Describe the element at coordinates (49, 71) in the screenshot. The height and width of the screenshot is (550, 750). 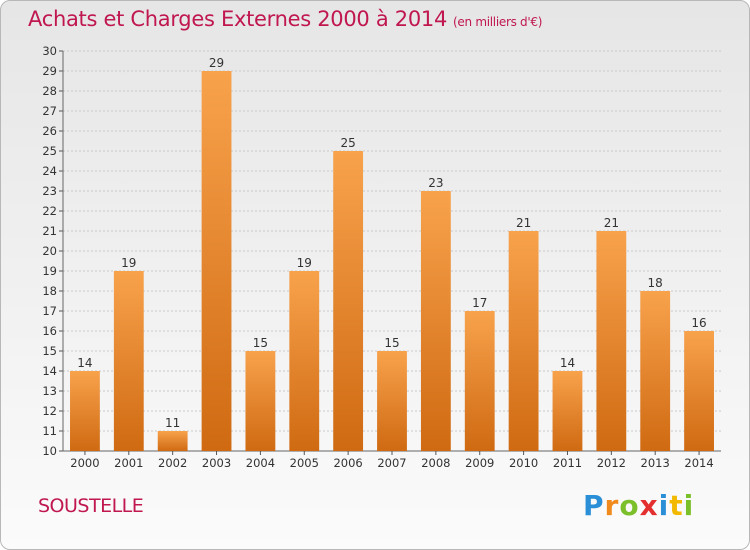
I see `y-tick-label: 29` at that location.